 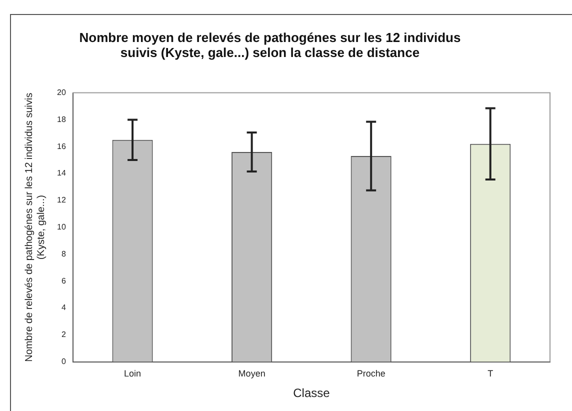 What do you see at coordinates (61, 200) in the screenshot?
I see `y-tick-label: 12` at bounding box center [61, 200].